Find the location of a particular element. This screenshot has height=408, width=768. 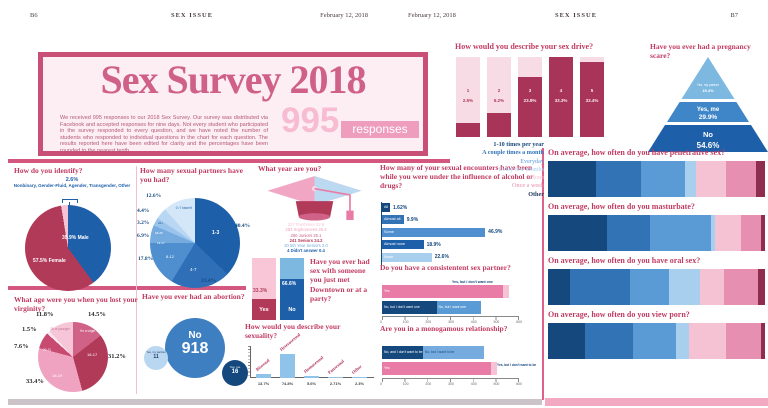

sexdrive-pct-label: 33.4% is located at coordinates (592, 100).